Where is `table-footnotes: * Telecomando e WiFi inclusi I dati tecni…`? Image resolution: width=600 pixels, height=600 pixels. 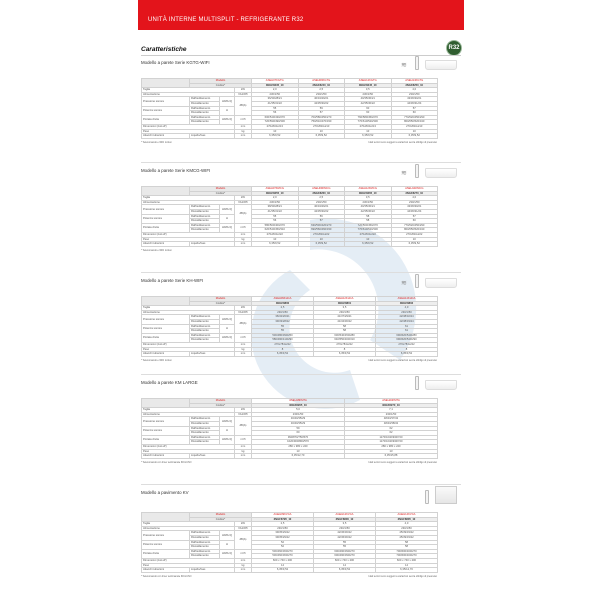
table-footnotes: * Telecomando e WiFi inclusi I dati tecni… is located at coordinates (289, 360).